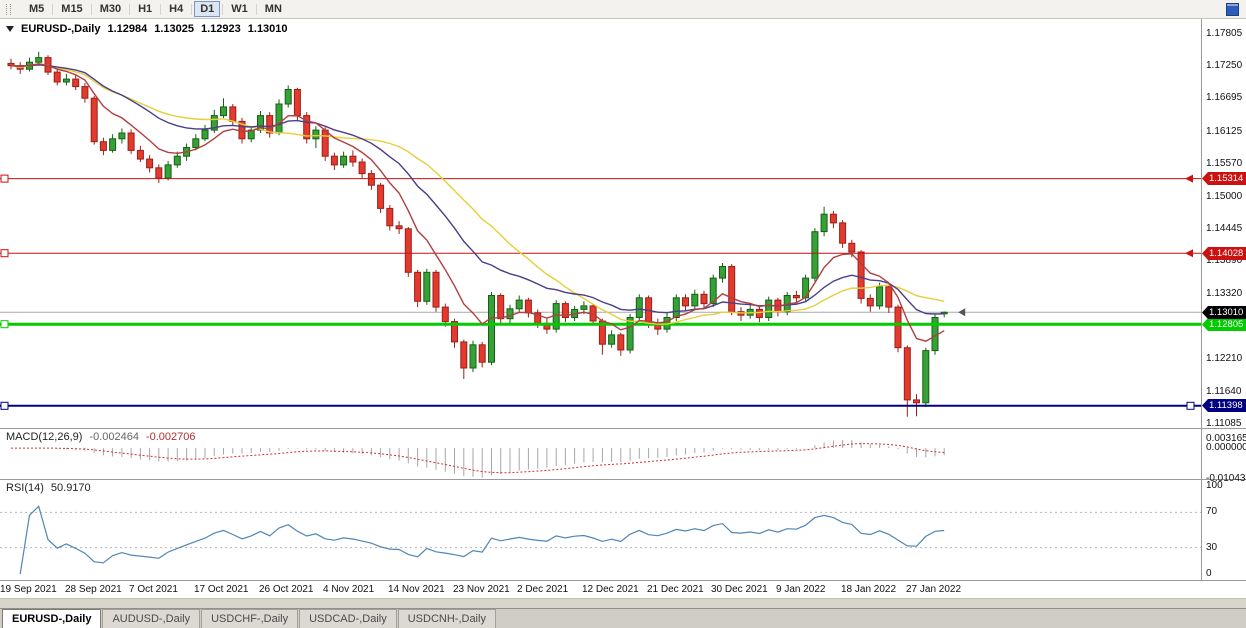  I want to click on price-line-badge: 1.15314, so click(1224, 178).